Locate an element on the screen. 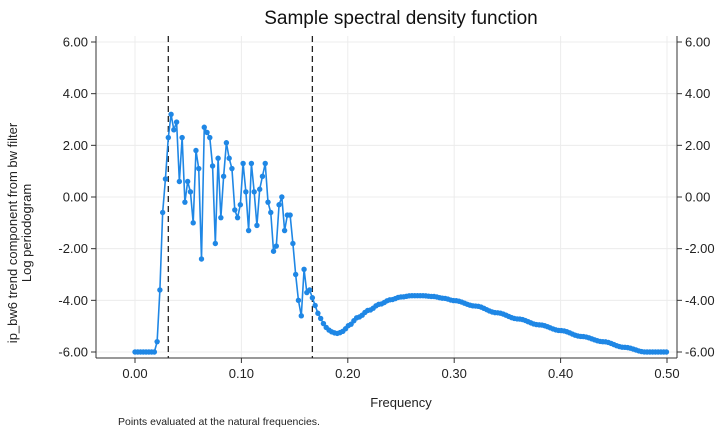 This screenshot has width=723, height=431. y-tick-label-right: 2.00 is located at coordinates (697, 145).